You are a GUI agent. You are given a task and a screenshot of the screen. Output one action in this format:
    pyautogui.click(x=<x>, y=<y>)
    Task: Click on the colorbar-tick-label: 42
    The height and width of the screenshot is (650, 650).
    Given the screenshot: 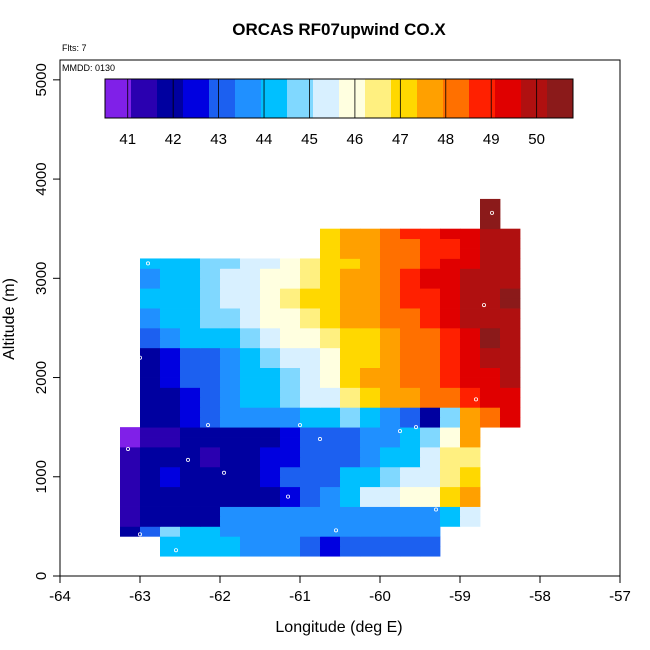 What is the action you would take?
    pyautogui.click(x=173, y=139)
    